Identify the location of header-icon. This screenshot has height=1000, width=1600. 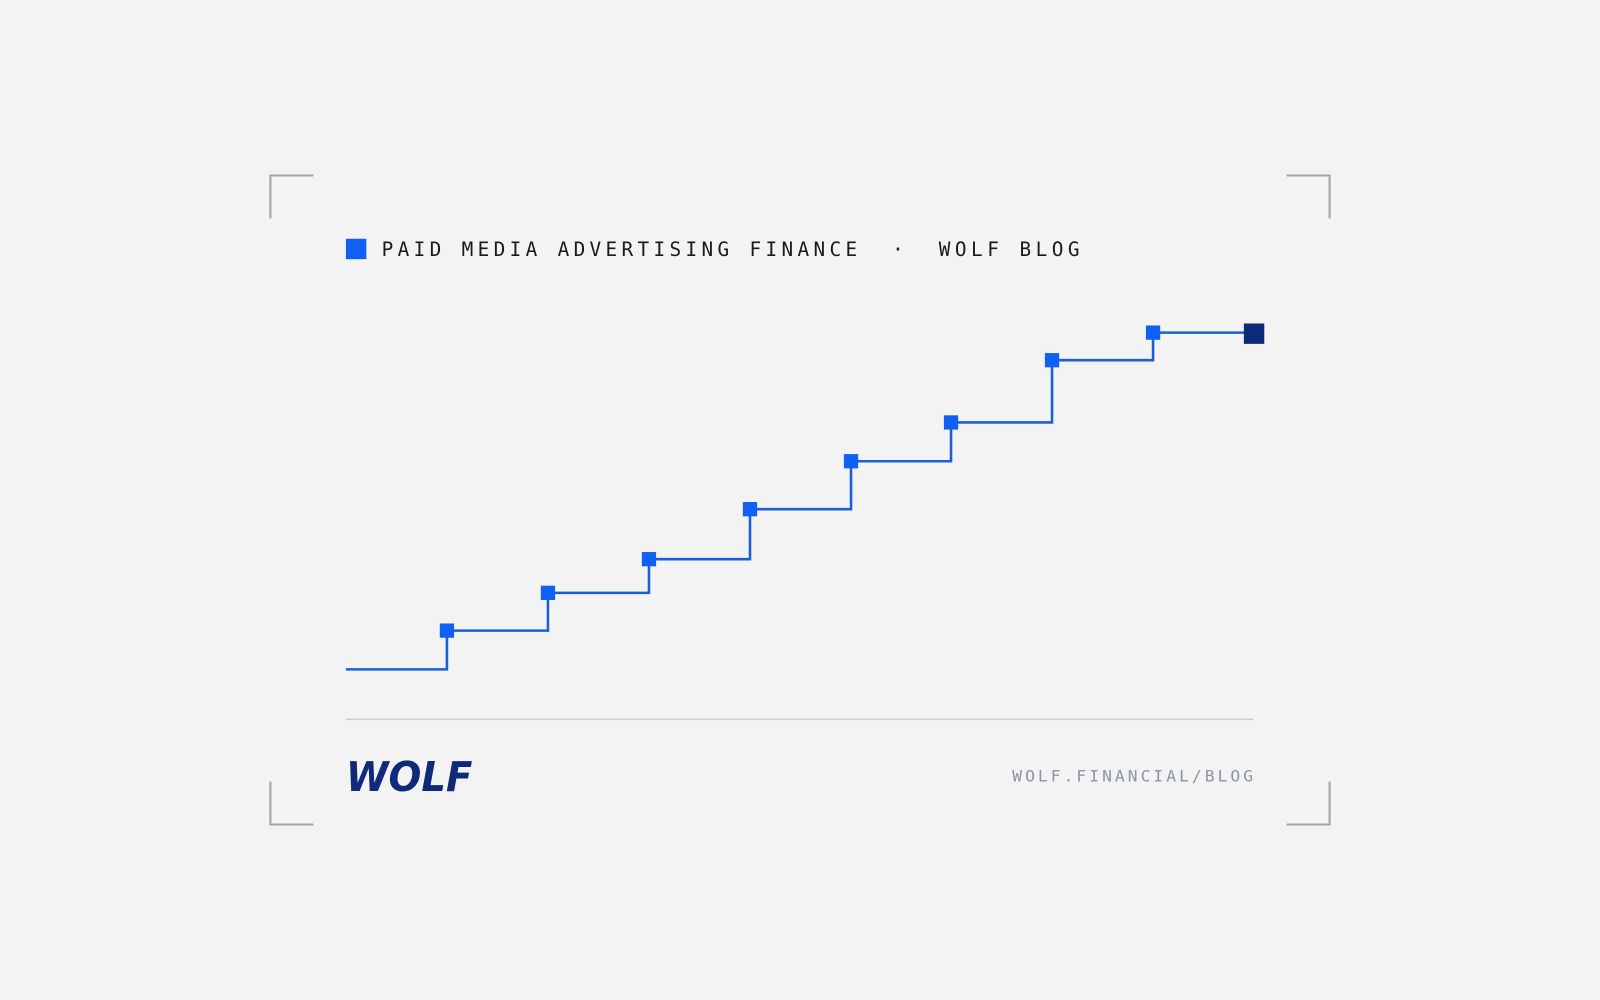
(356, 249).